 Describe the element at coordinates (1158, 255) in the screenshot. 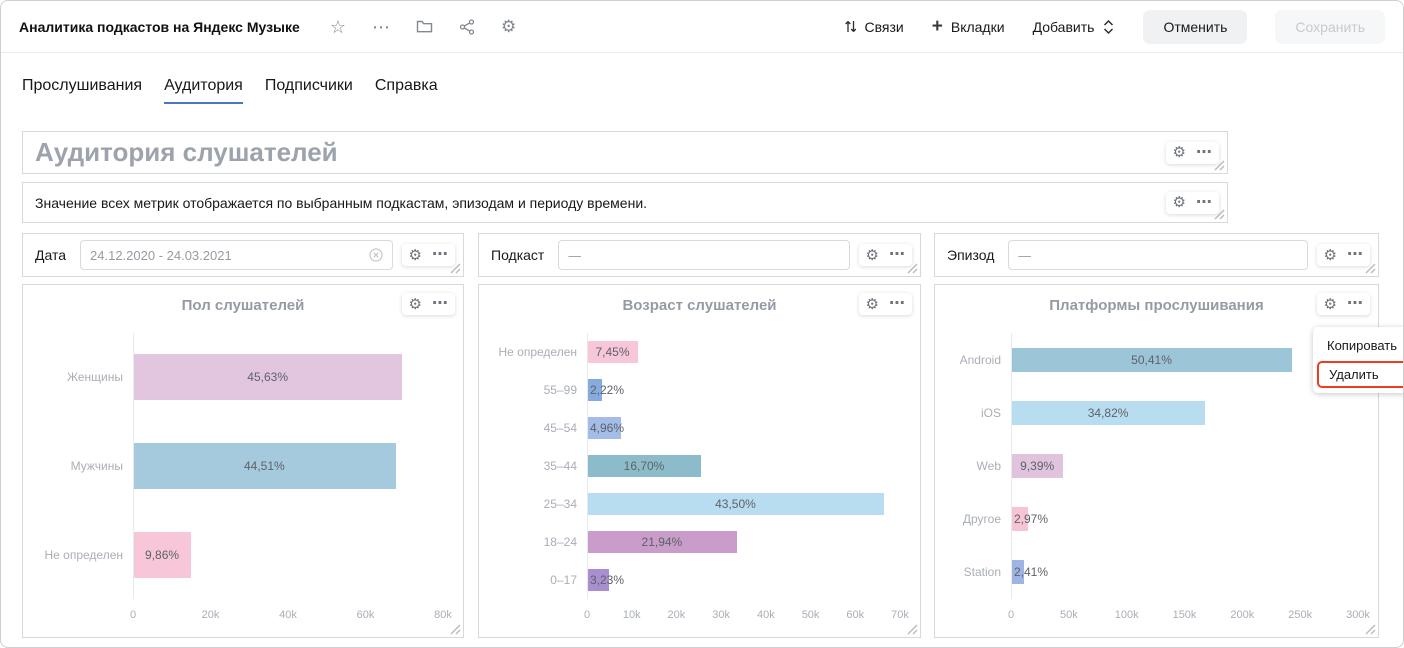

I see `episode-select: —` at that location.